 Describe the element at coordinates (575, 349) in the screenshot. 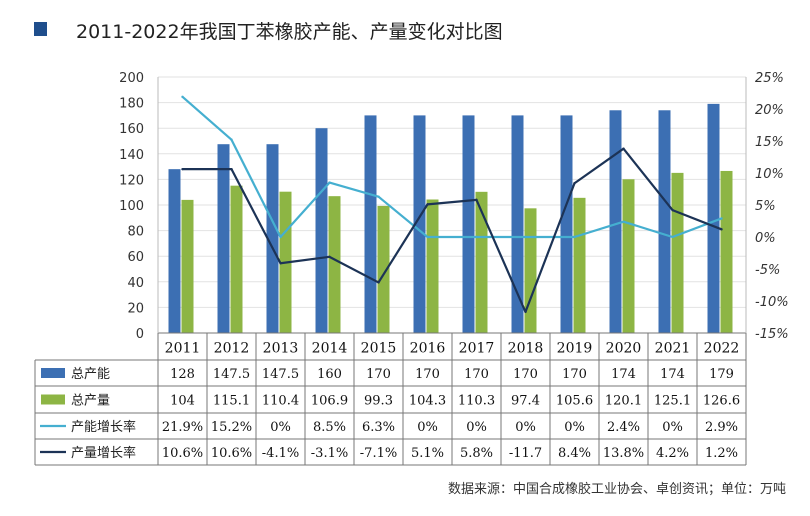

I see `category-label: 2019` at that location.